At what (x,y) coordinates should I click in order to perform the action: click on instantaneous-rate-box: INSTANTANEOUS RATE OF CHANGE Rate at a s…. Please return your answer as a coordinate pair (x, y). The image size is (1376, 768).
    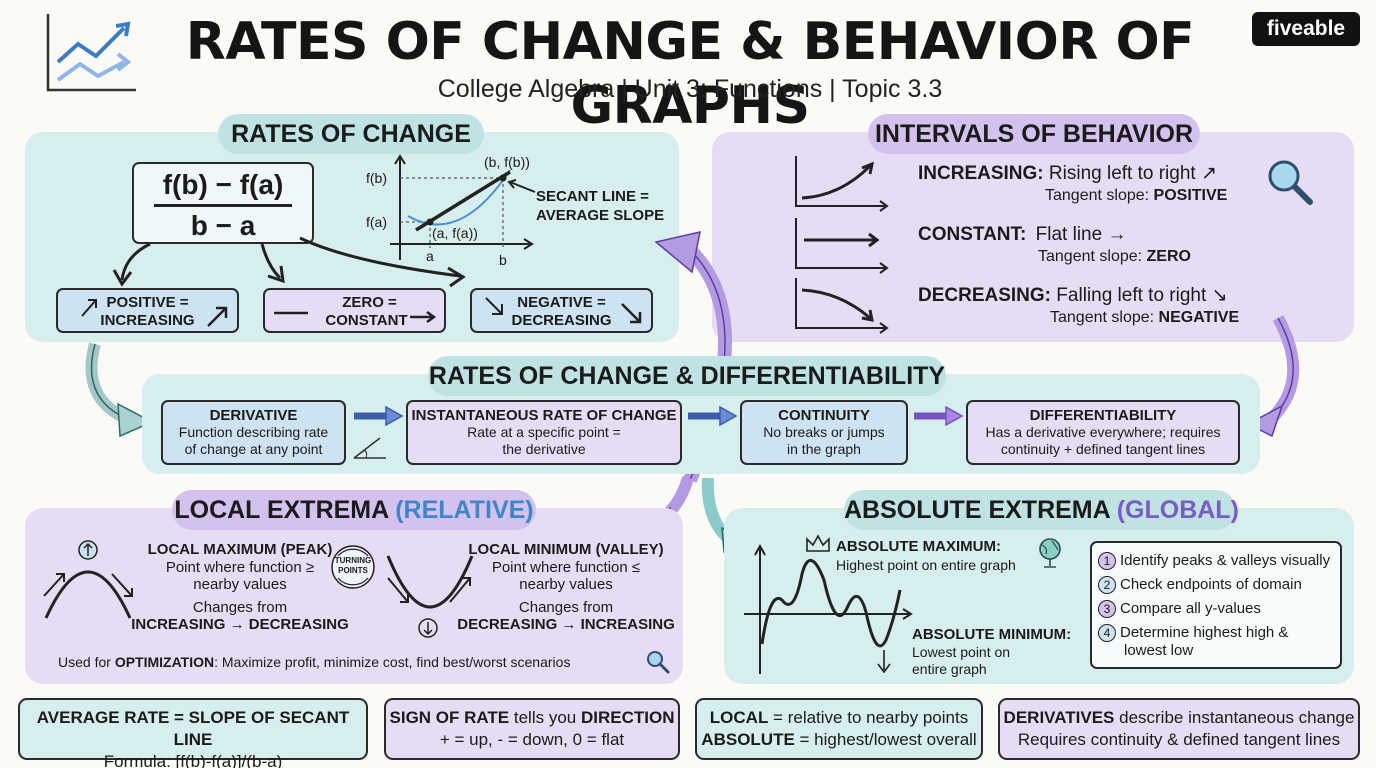
    Looking at the image, I should click on (544, 432).